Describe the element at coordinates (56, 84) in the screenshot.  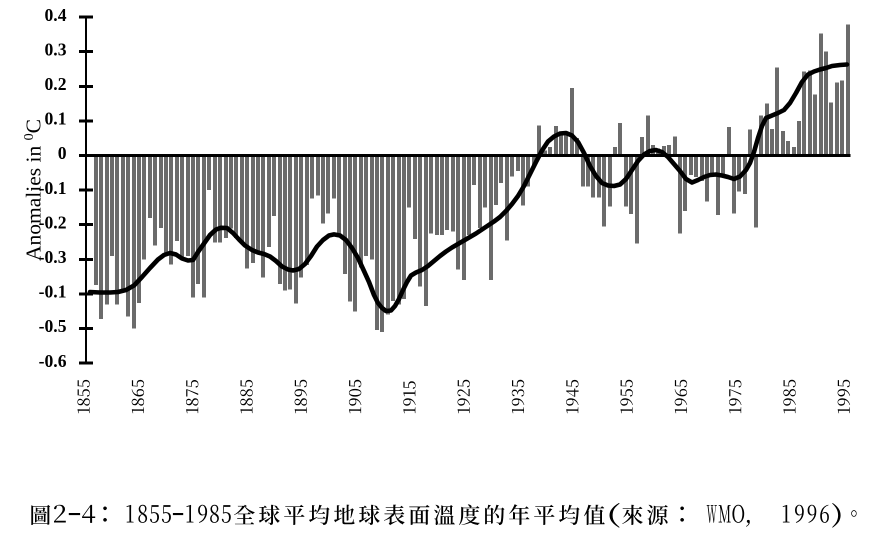
I see `svg-text: 0.2` at that location.